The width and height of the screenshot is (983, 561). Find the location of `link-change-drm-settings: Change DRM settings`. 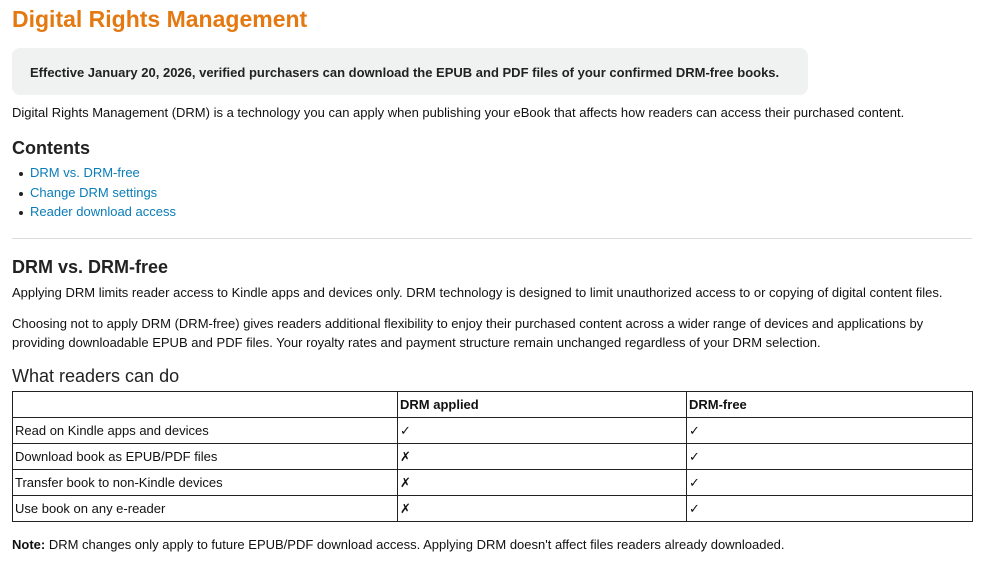

link-change-drm-settings: Change DRM settings is located at coordinates (94, 192).